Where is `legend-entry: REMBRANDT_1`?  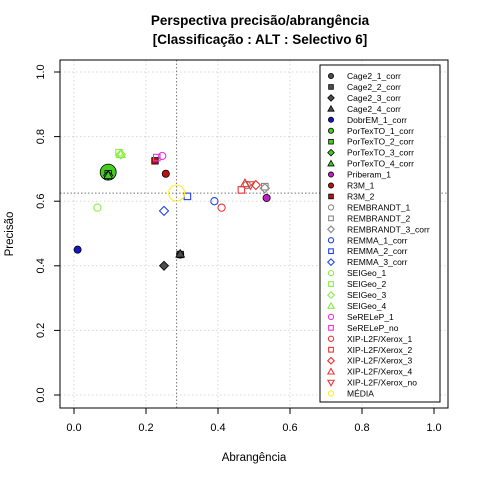
legend-entry: REMBRANDT_1 is located at coordinates (379, 207).